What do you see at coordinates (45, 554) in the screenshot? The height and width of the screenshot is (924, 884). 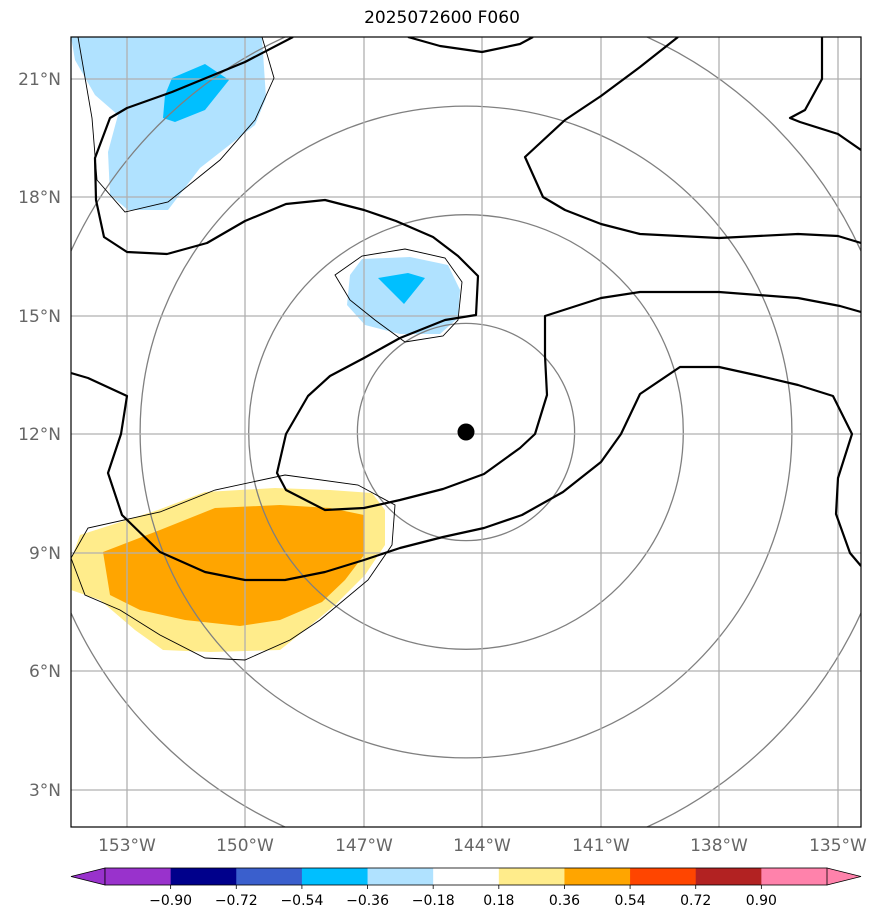 I see `lat-tick-9n: 9°N` at bounding box center [45, 554].